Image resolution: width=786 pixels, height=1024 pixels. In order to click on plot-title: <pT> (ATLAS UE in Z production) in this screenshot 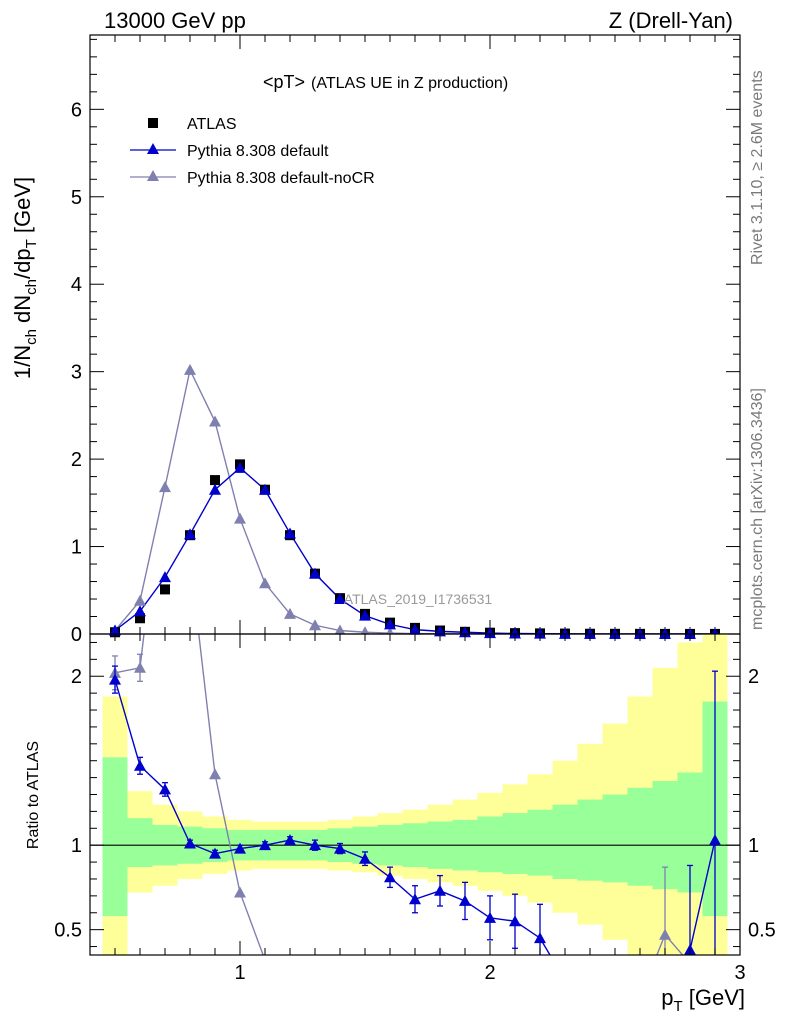, I will do `click(385, 82)`.